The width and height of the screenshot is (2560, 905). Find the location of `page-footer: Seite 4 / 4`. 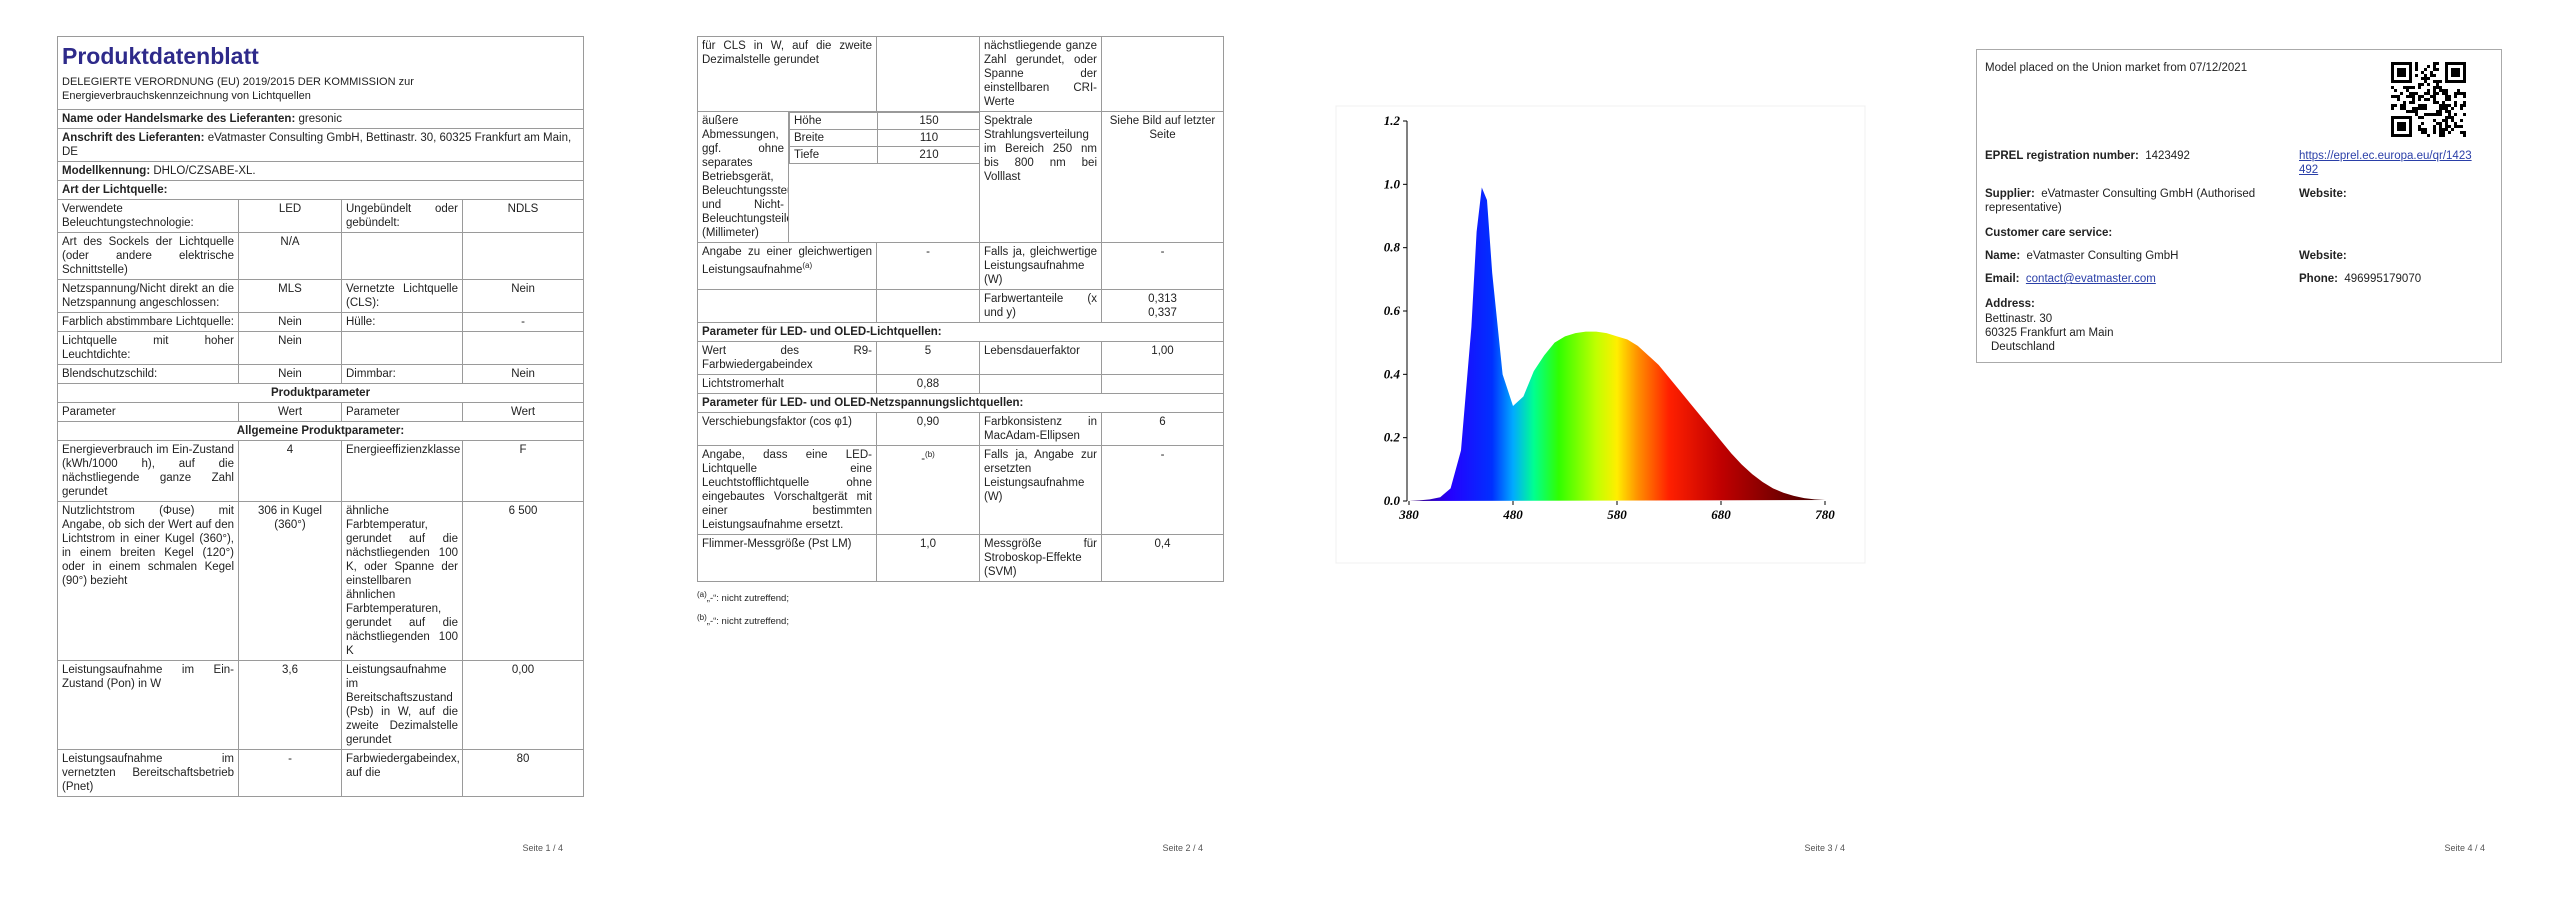

page-footer: Seite 4 / 4 is located at coordinates (2464, 848).